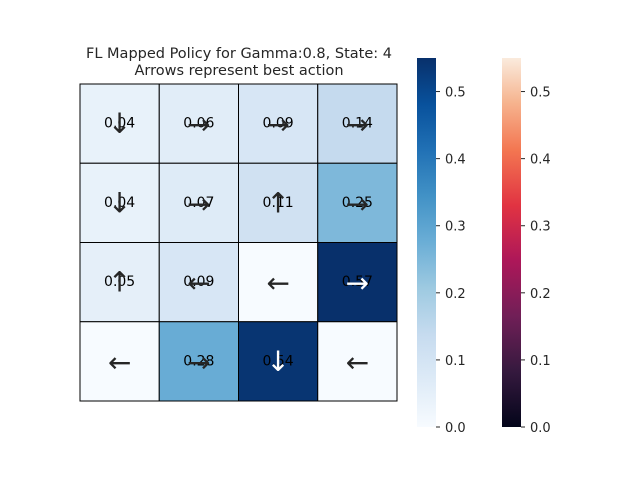 Image resolution: width=640 pixels, height=480 pixels. What do you see at coordinates (239, 54) in the screenshot?
I see `chart-title: FL Mapped Policy for Gamma:0.8, State: 4` at bounding box center [239, 54].